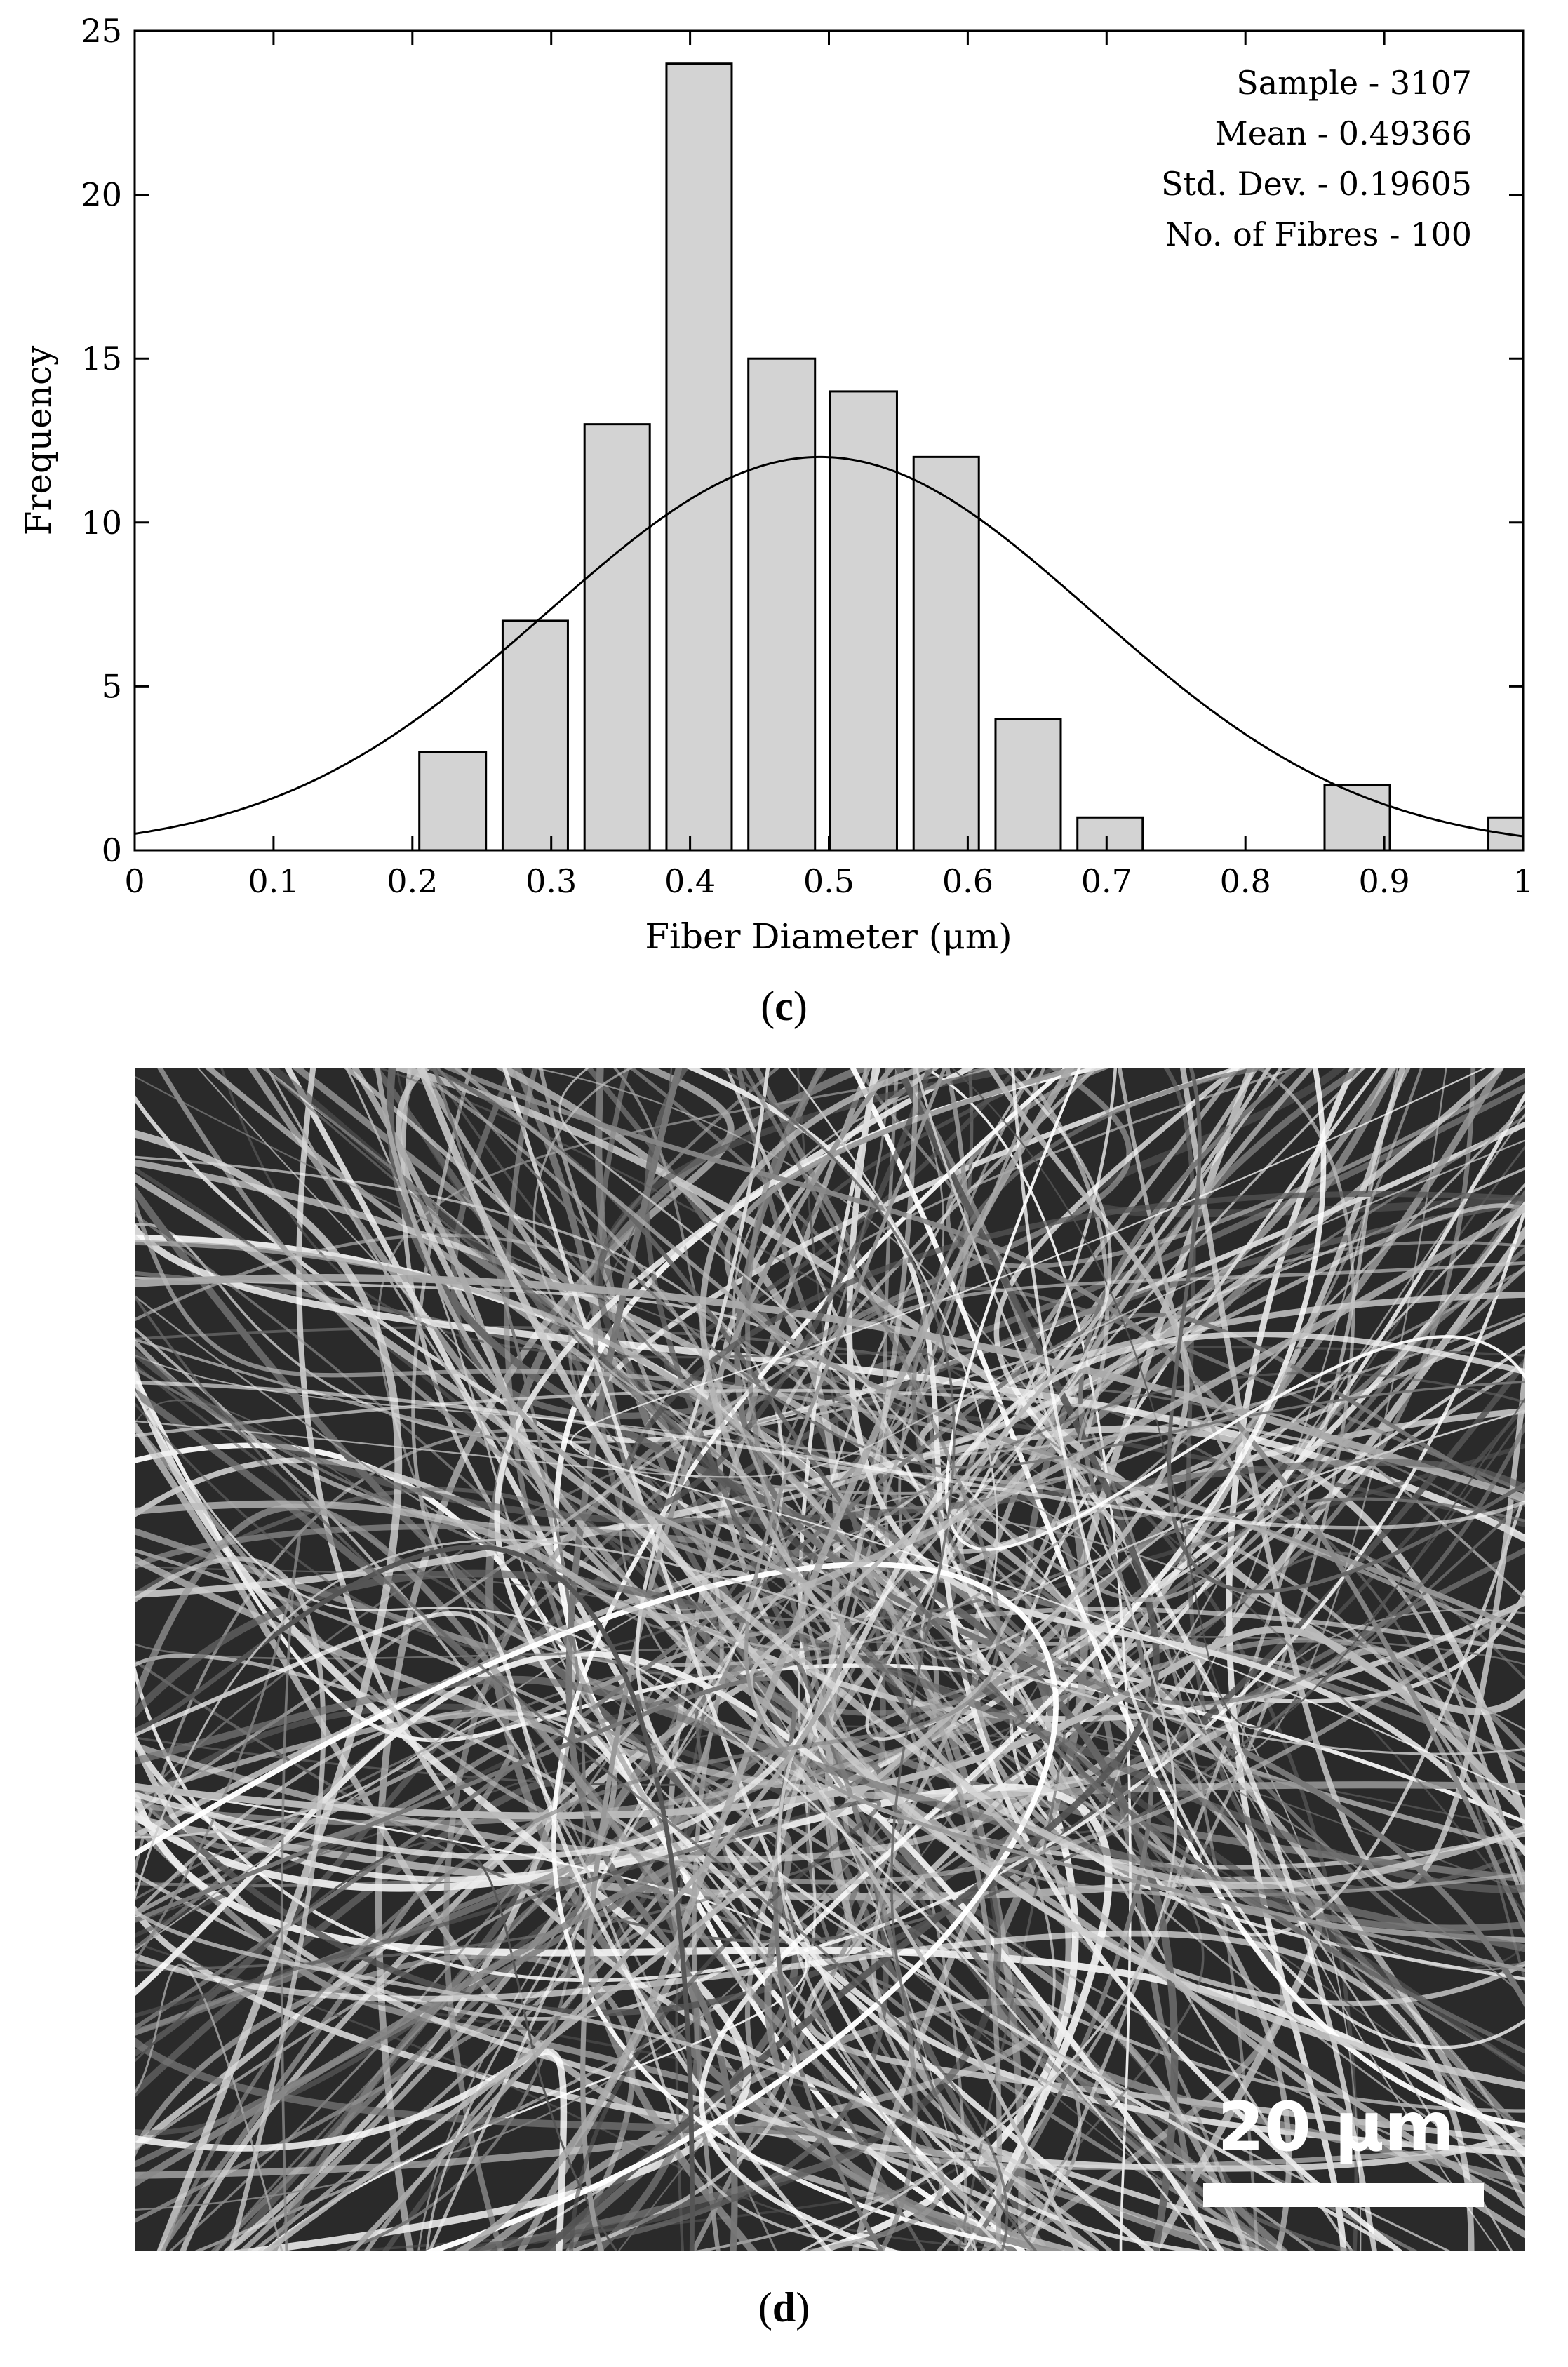 The image size is (1568, 2367). I want to click on x-tick-label: 0.1, so click(273, 881).